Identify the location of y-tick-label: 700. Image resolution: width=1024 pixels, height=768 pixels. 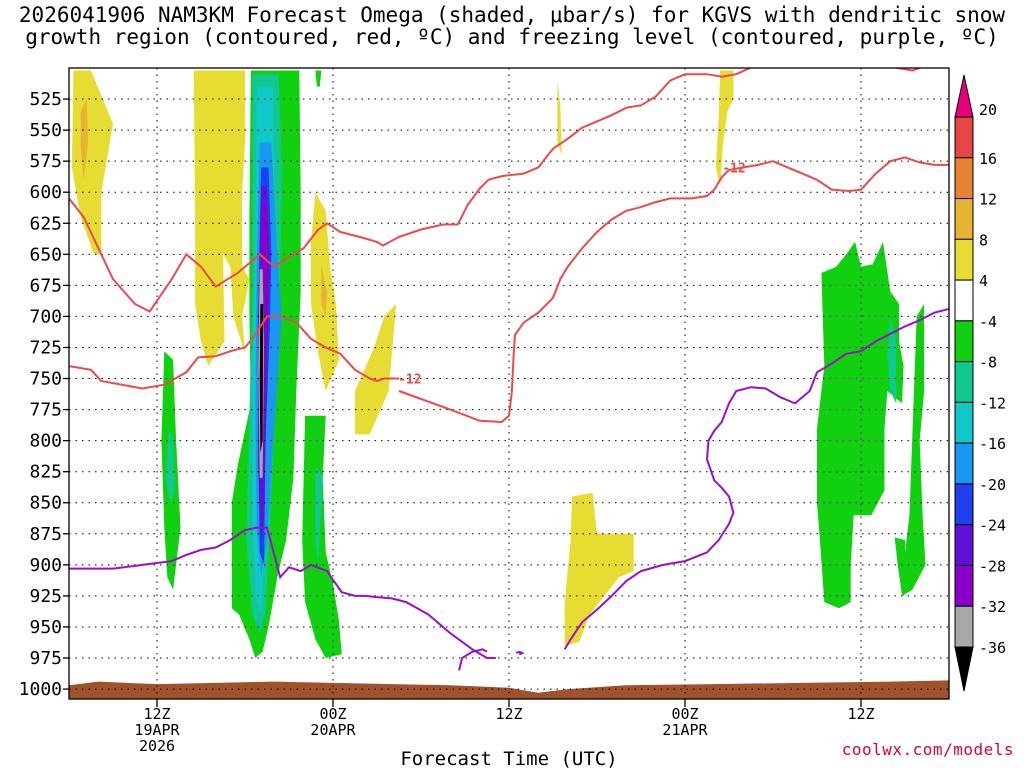
(45, 316).